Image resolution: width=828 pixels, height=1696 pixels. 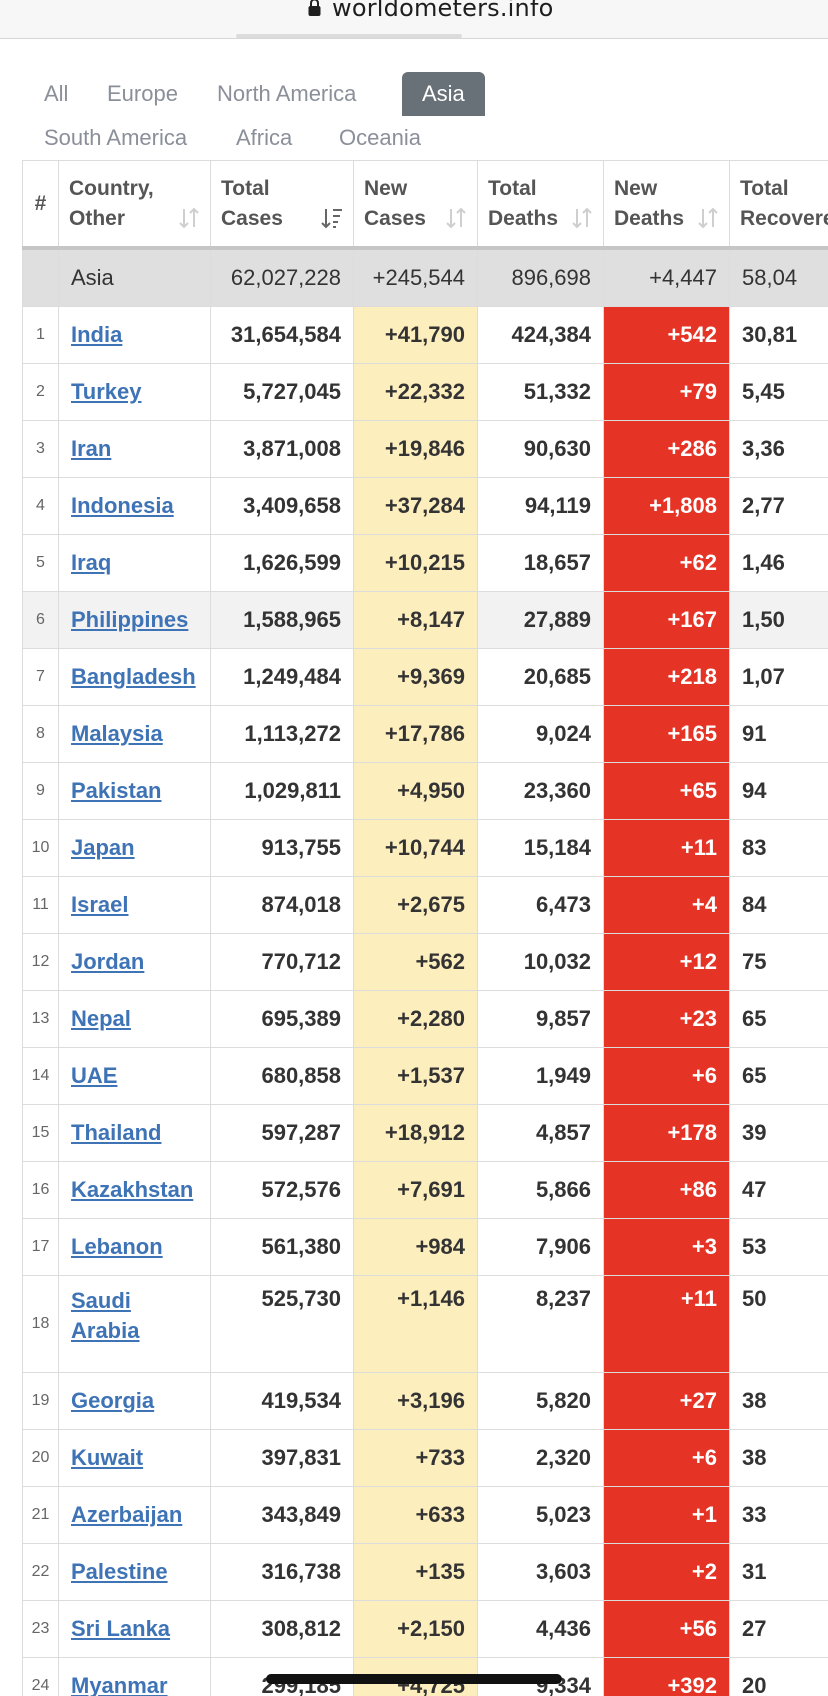 I want to click on table-row: 8 Malaysia 1,113,272 +17,786 9,024 +165 91, so click(x=425, y=734).